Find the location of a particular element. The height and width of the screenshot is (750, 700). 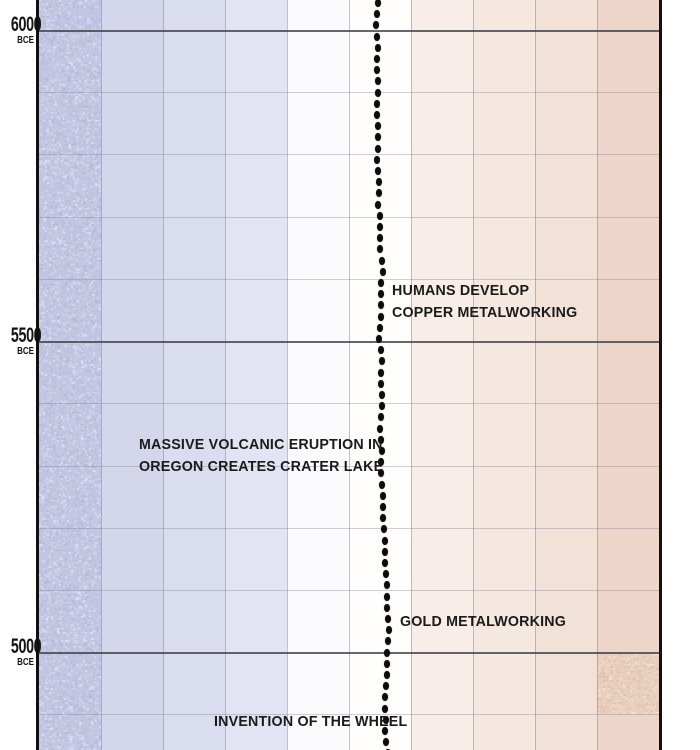

axis-tick-6000-bce: 6000 BCE is located at coordinates (21, 29).